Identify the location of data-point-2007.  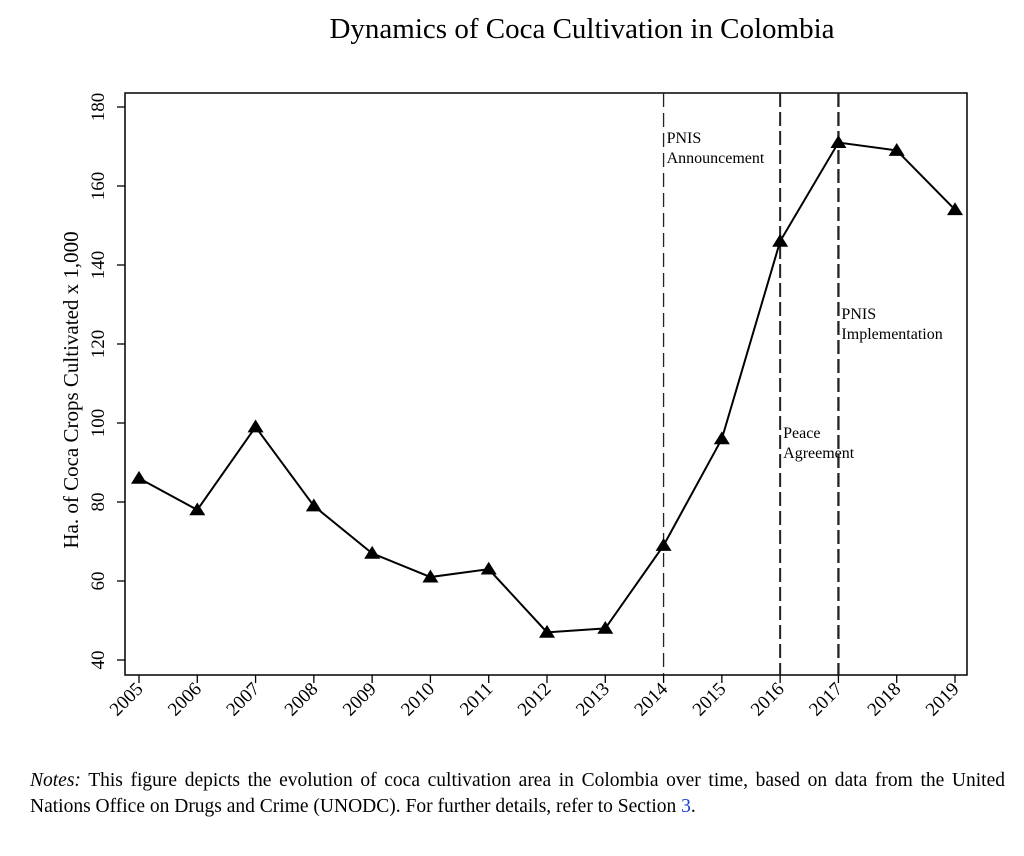
(255, 426).